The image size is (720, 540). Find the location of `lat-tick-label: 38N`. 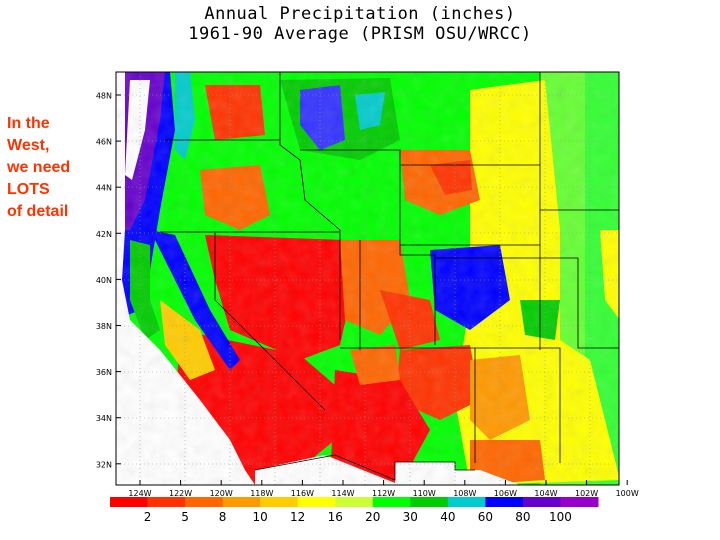

lat-tick-label: 38N is located at coordinates (104, 326).